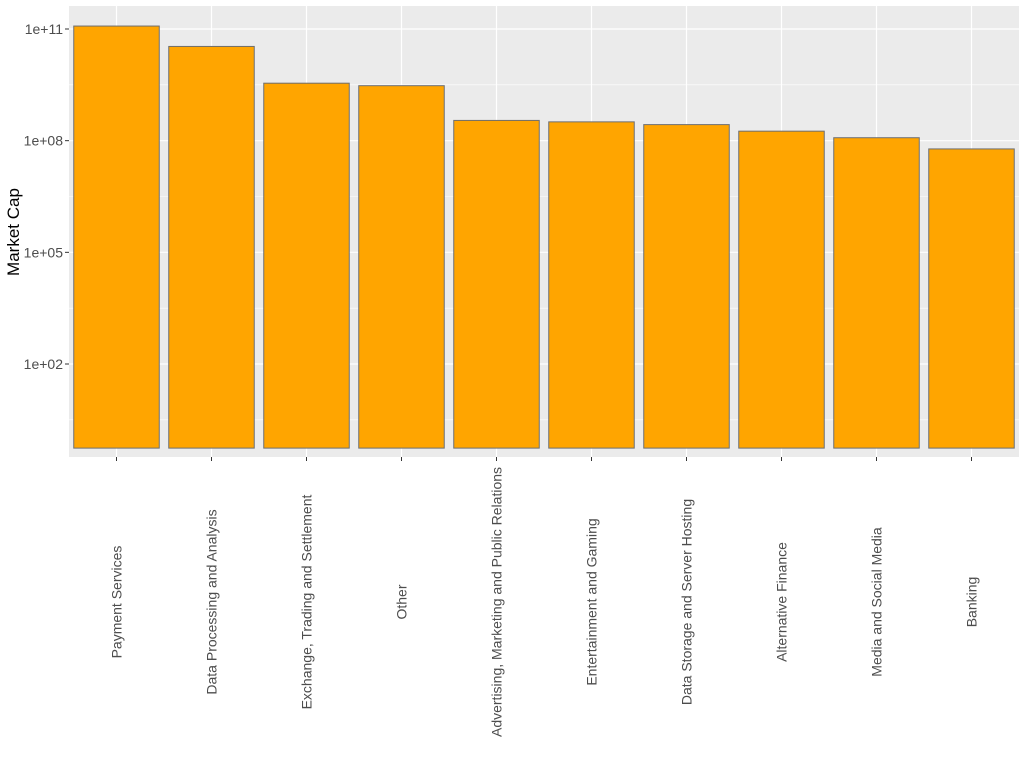 This screenshot has width=1024, height=768. I want to click on x-tick-label: Other, so click(402, 601).